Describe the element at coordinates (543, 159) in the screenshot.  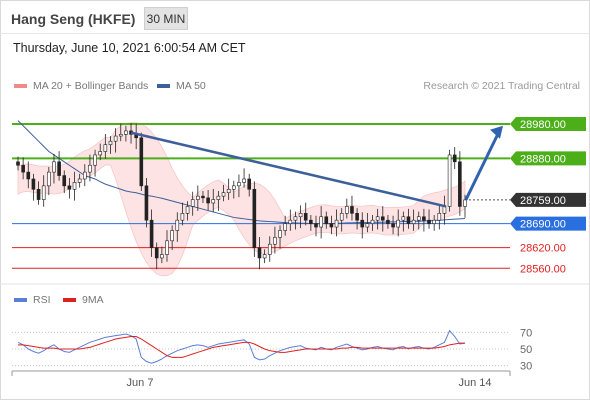
I see `svg-text: 28880.00` at that location.